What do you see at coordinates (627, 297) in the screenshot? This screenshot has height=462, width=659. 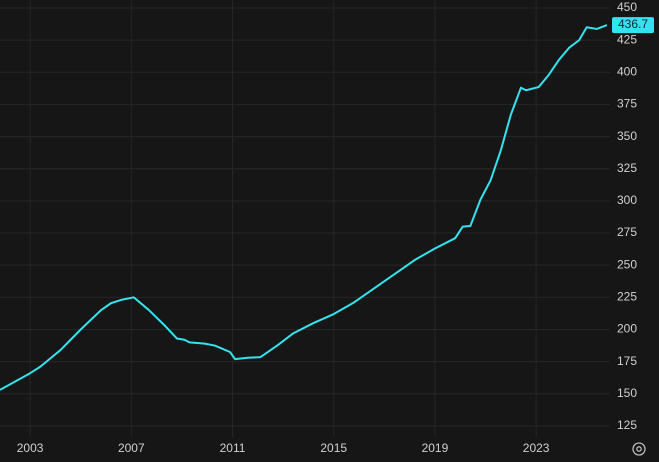 I see `y-tick-label: 225` at bounding box center [627, 297].